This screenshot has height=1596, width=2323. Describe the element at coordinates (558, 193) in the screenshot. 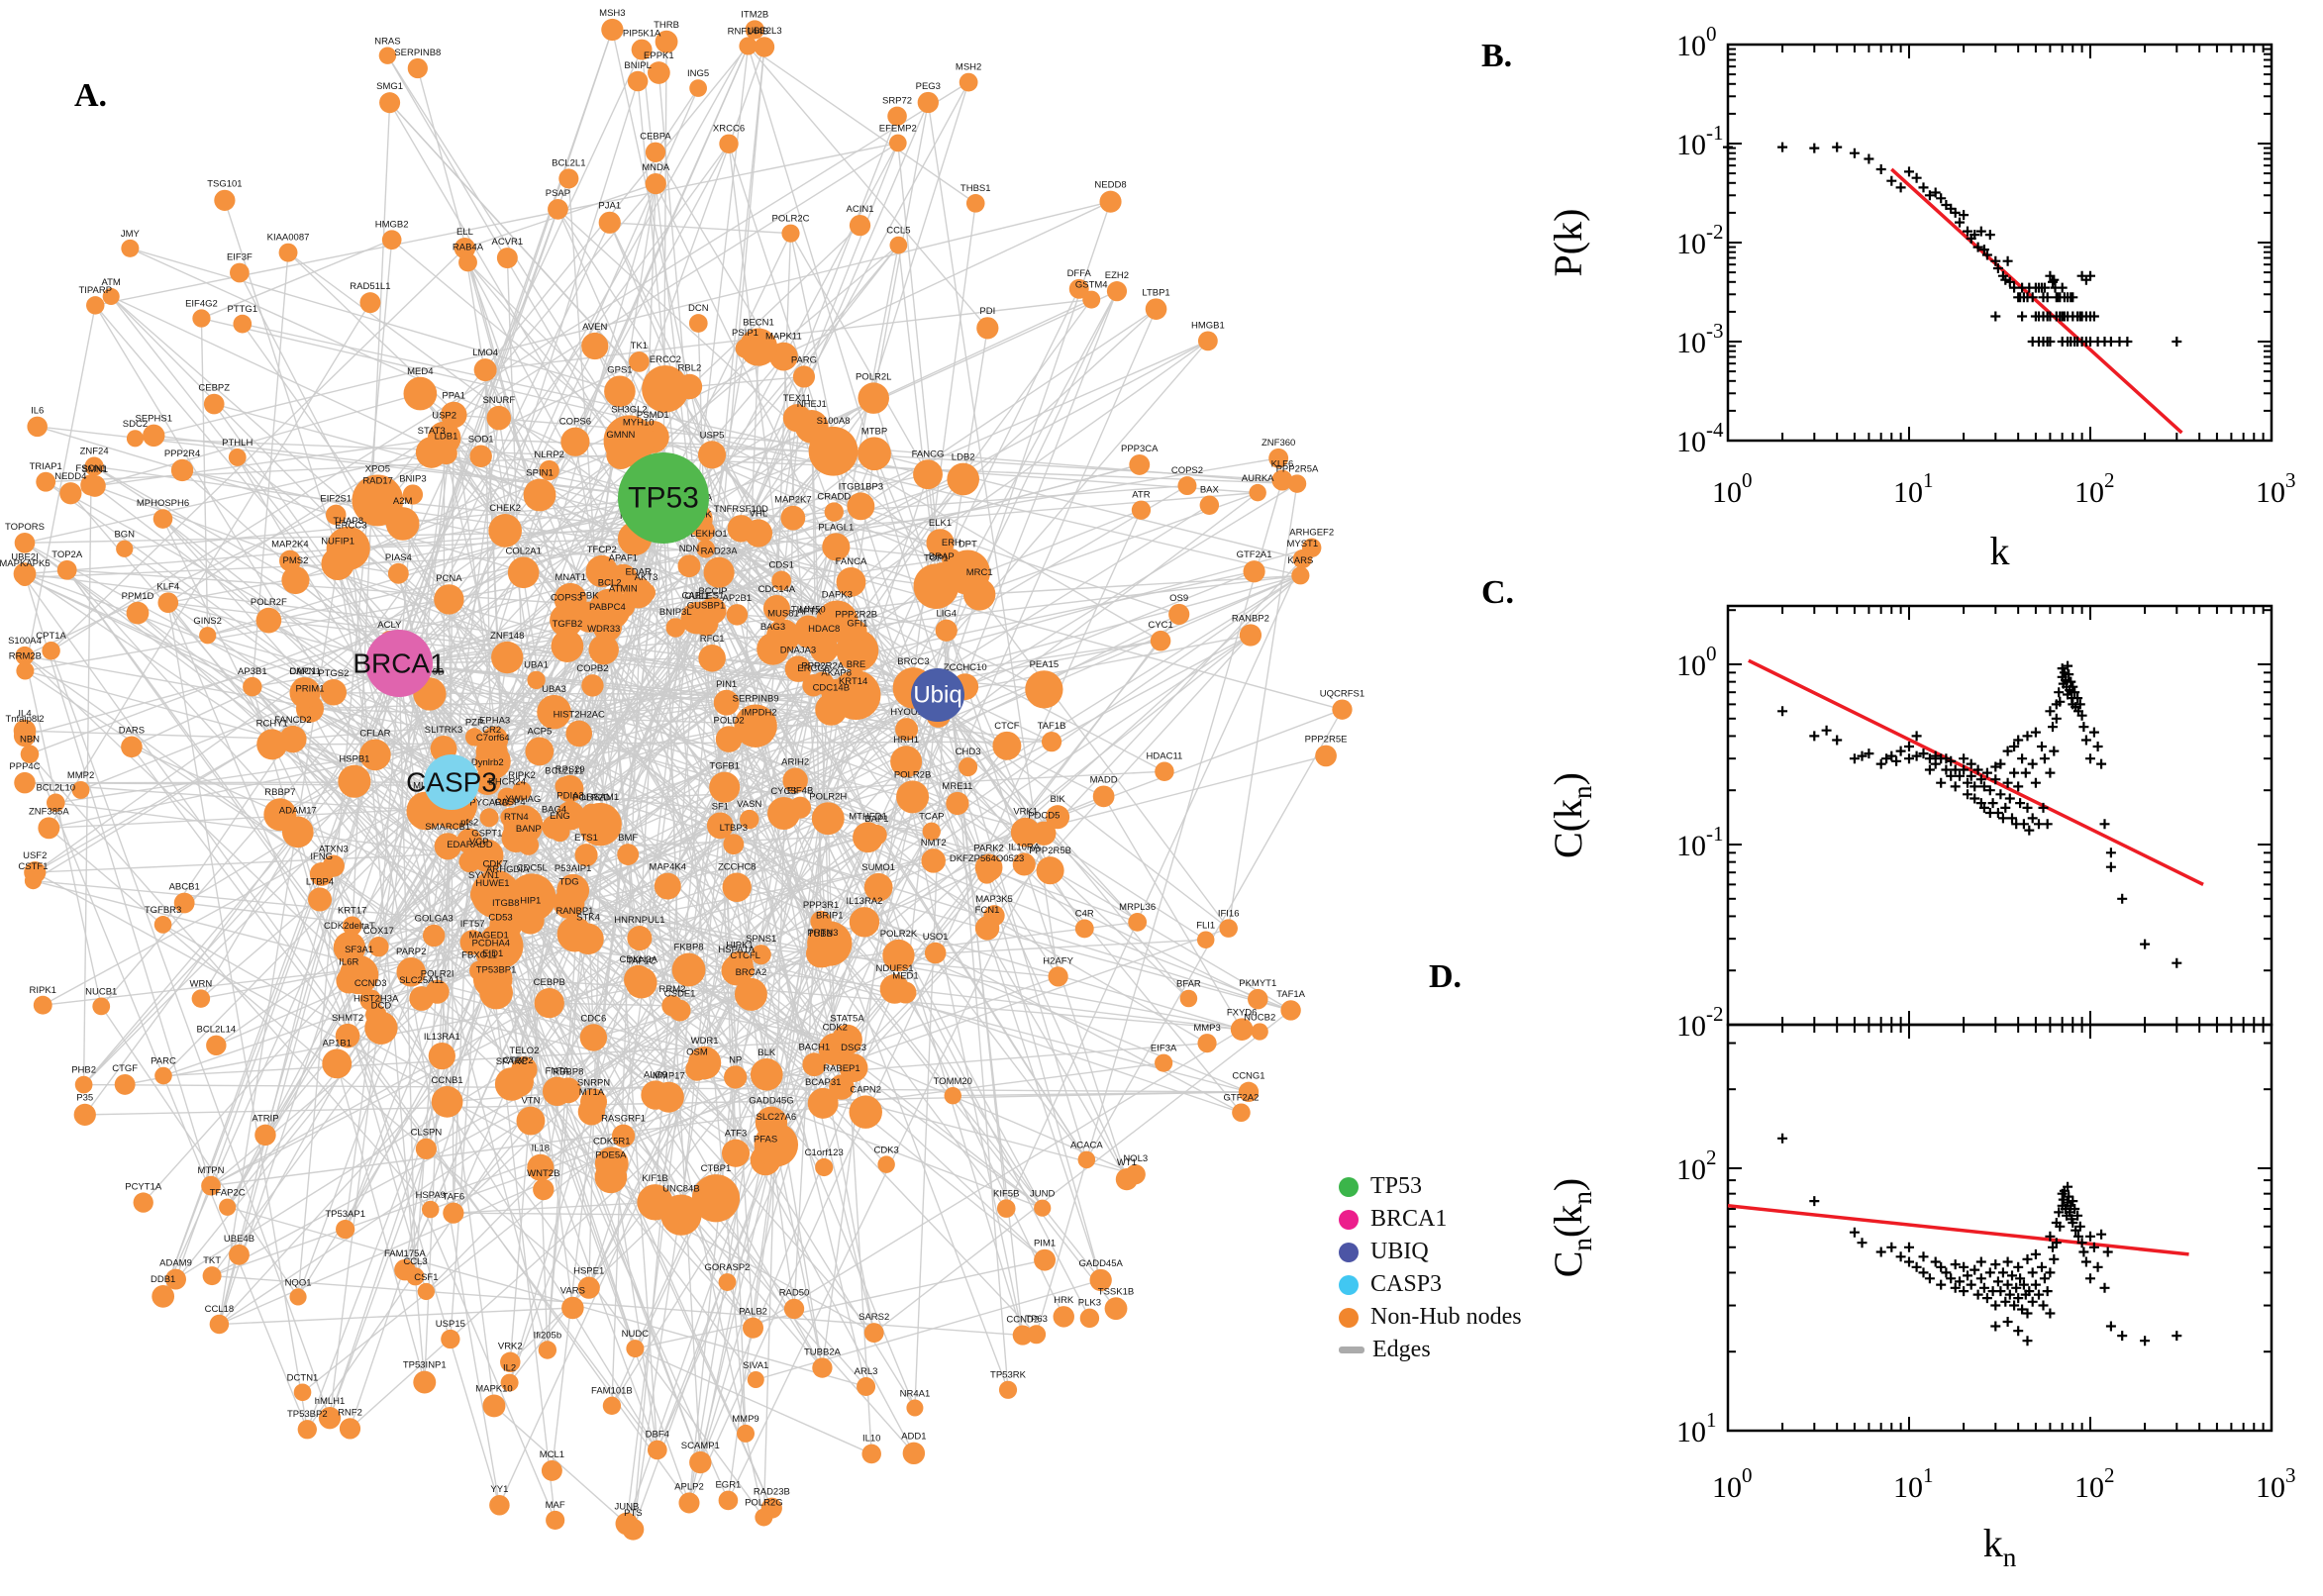

I see `node-label: PSAP` at that location.